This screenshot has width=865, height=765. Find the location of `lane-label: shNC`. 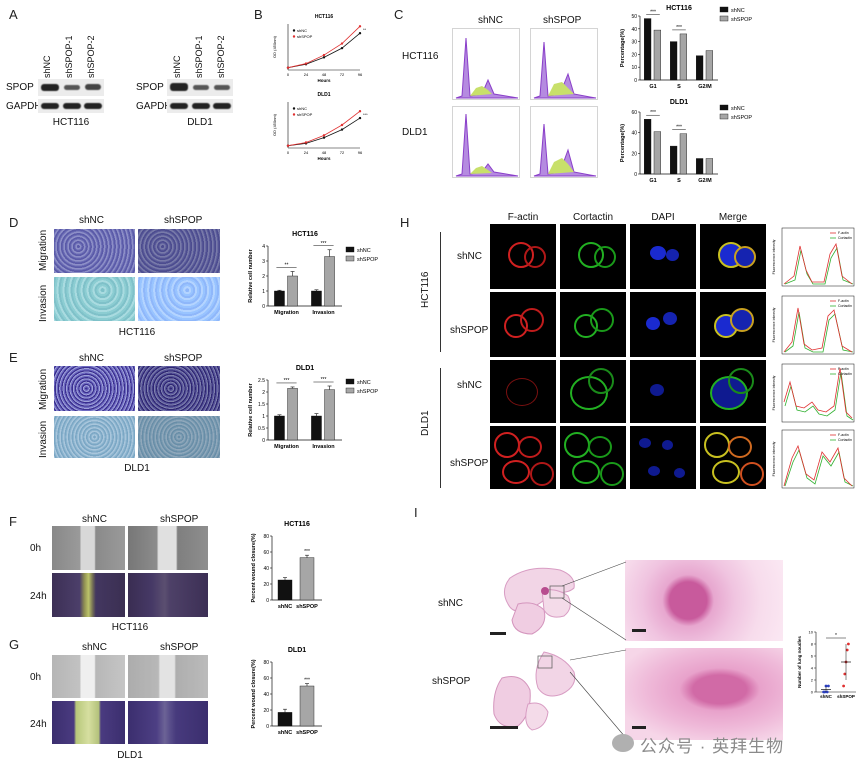

lane-label: shNC is located at coordinates (177, 66).